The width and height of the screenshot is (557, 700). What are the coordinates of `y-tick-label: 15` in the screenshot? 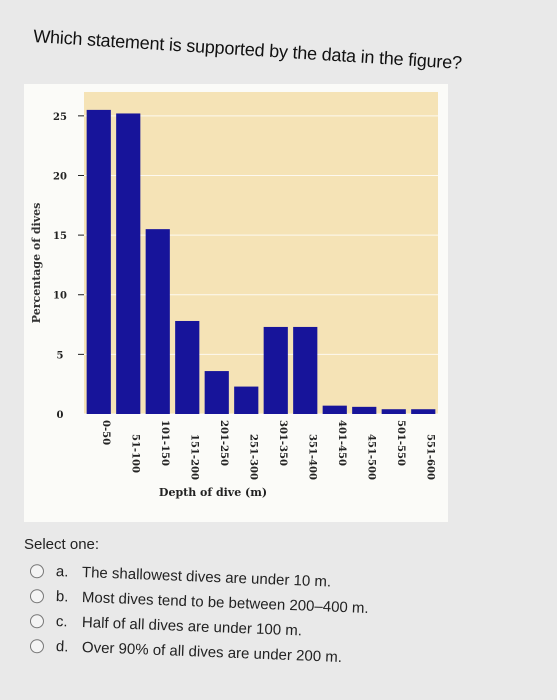 It's located at (60, 236).